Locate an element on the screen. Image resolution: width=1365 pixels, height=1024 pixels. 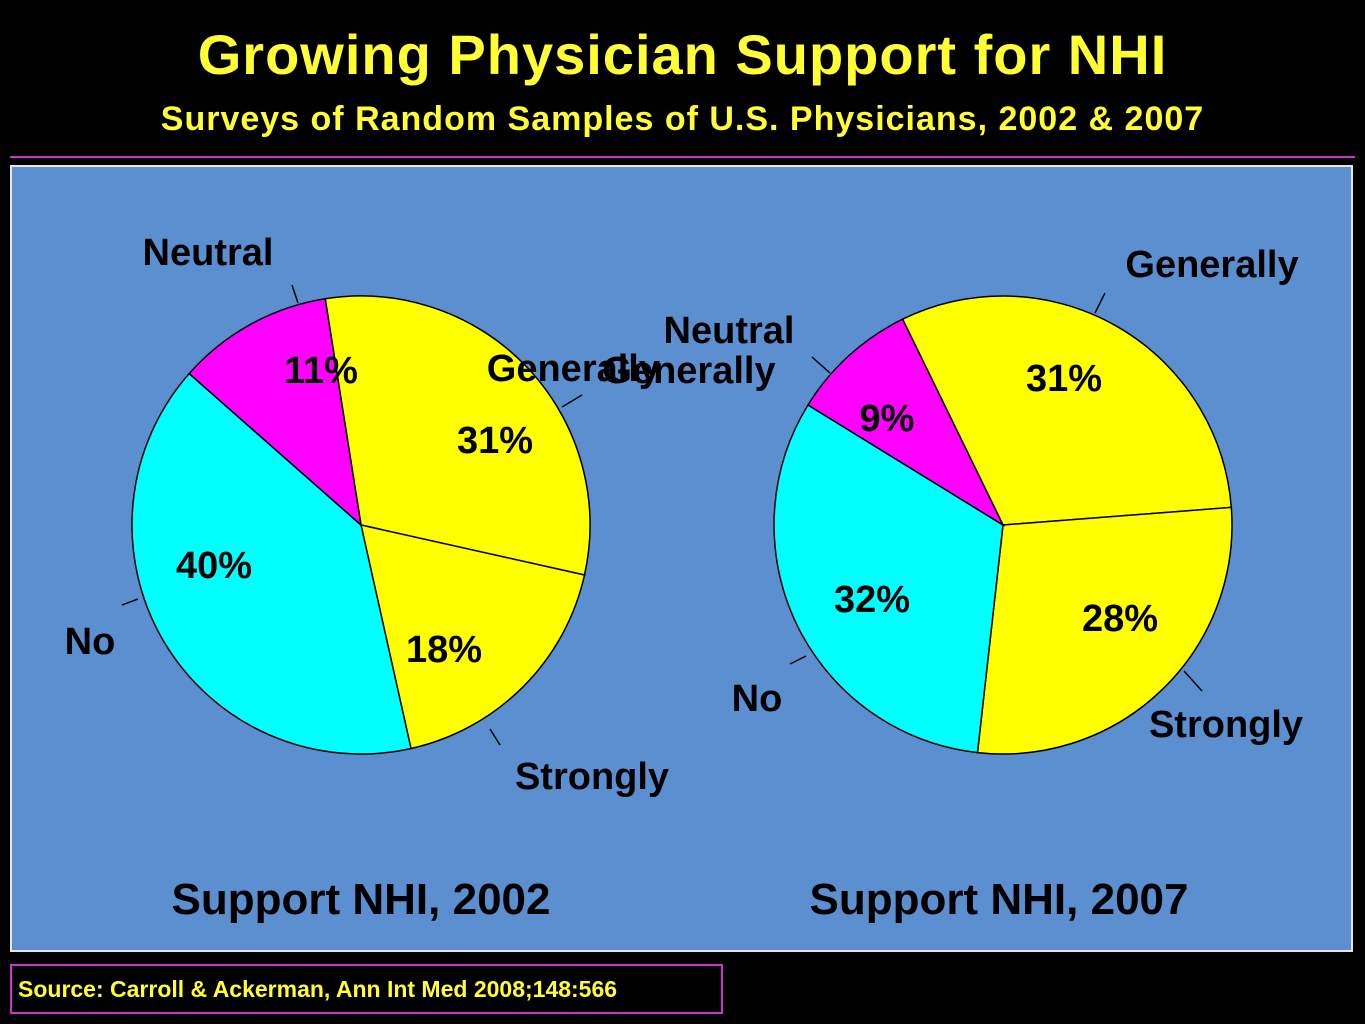
slice-label-strongly-0: Strongly is located at coordinates (592, 777).